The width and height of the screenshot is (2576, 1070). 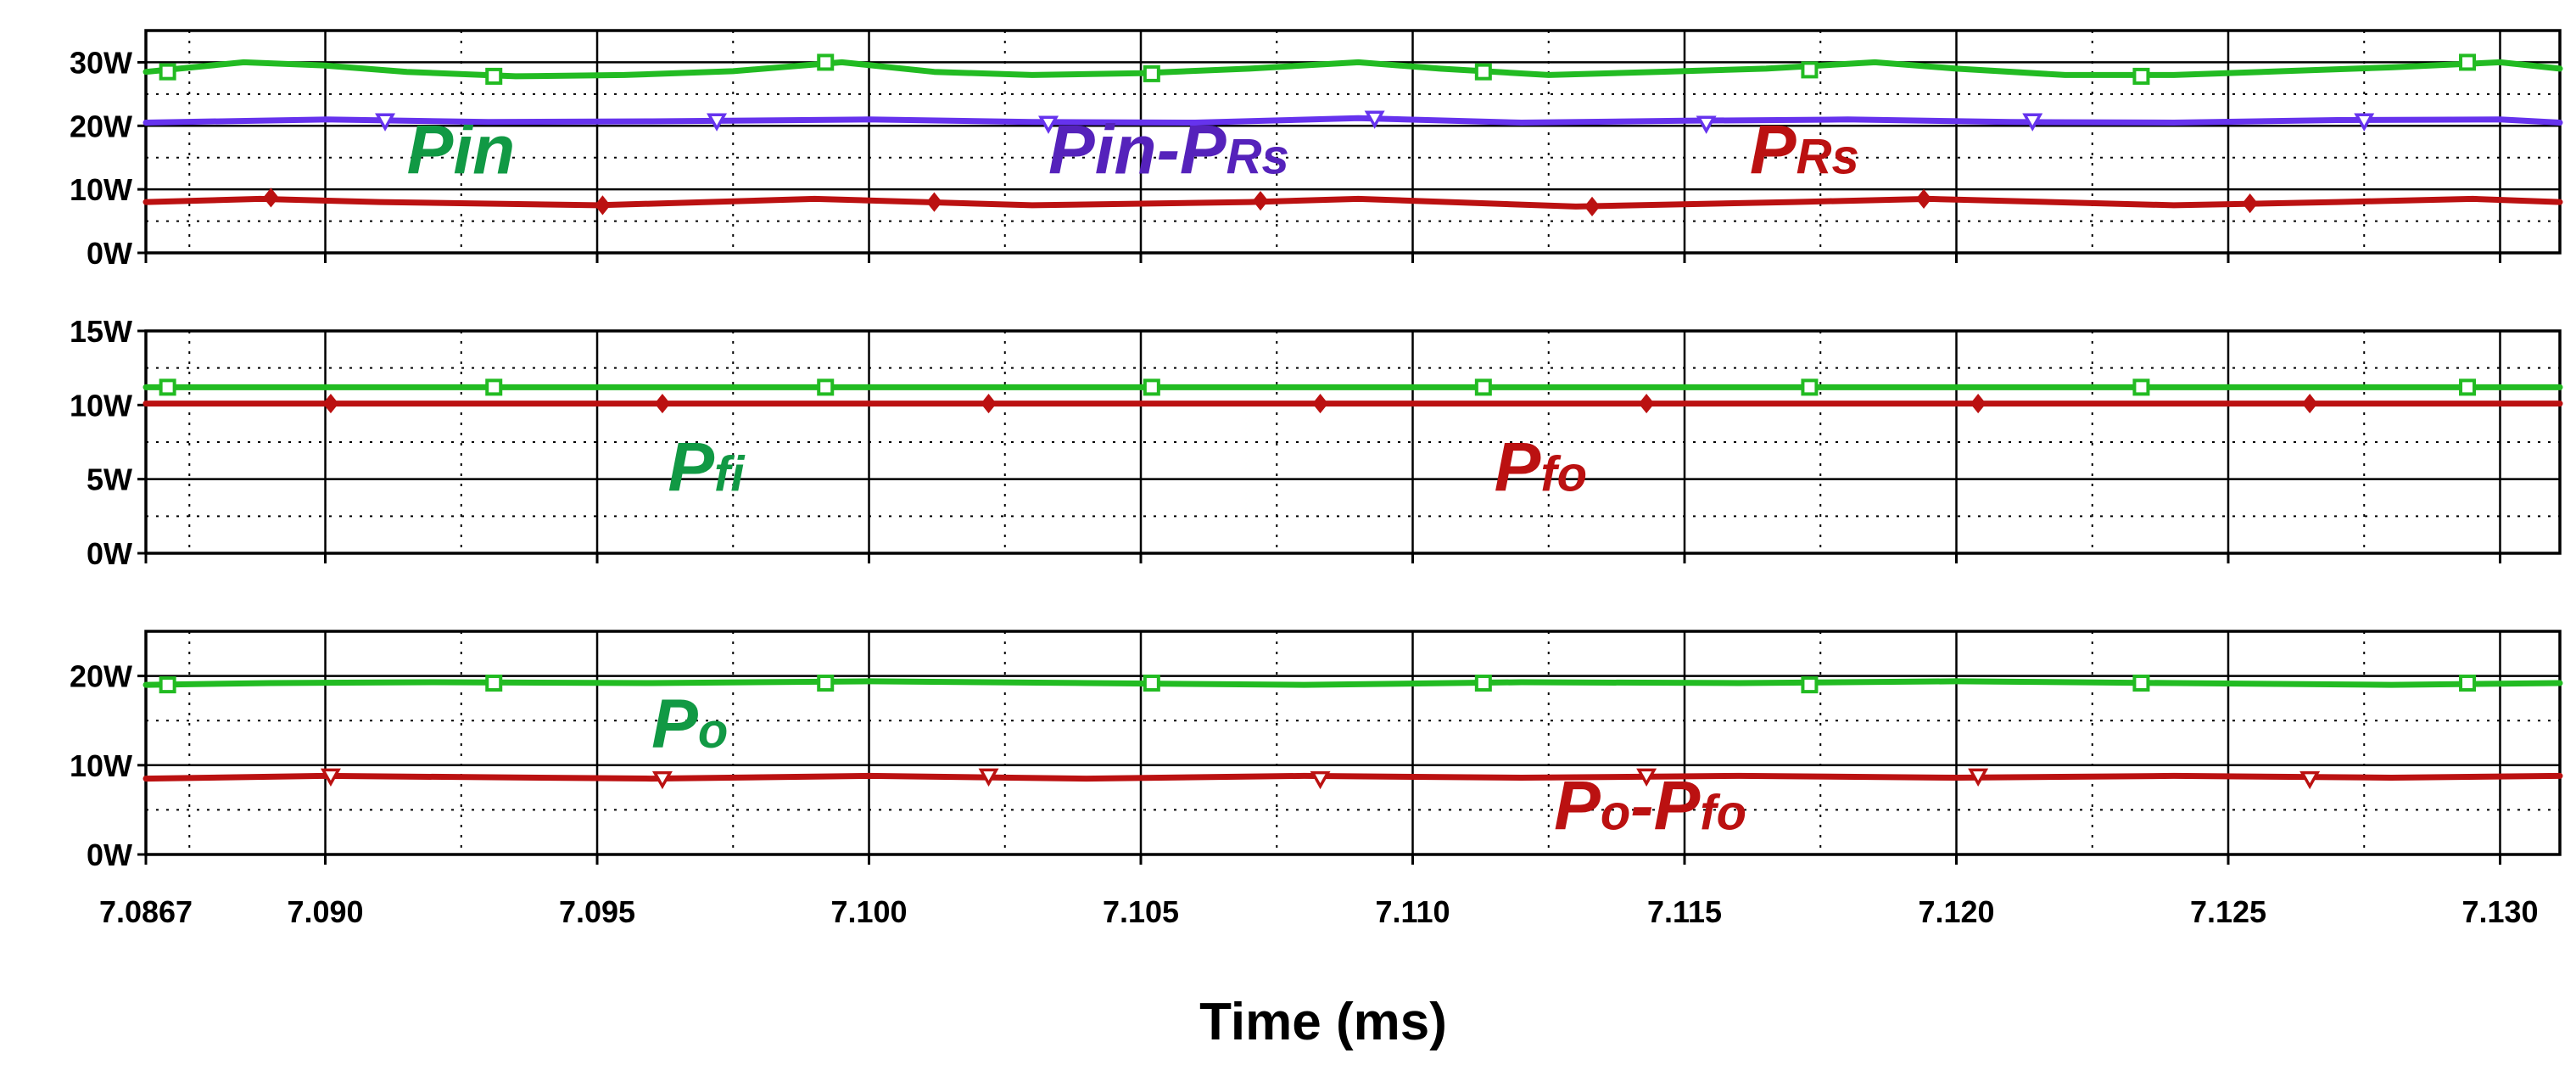 What do you see at coordinates (1352, 777) in the screenshot?
I see `series-line-Po-Pfo` at bounding box center [1352, 777].